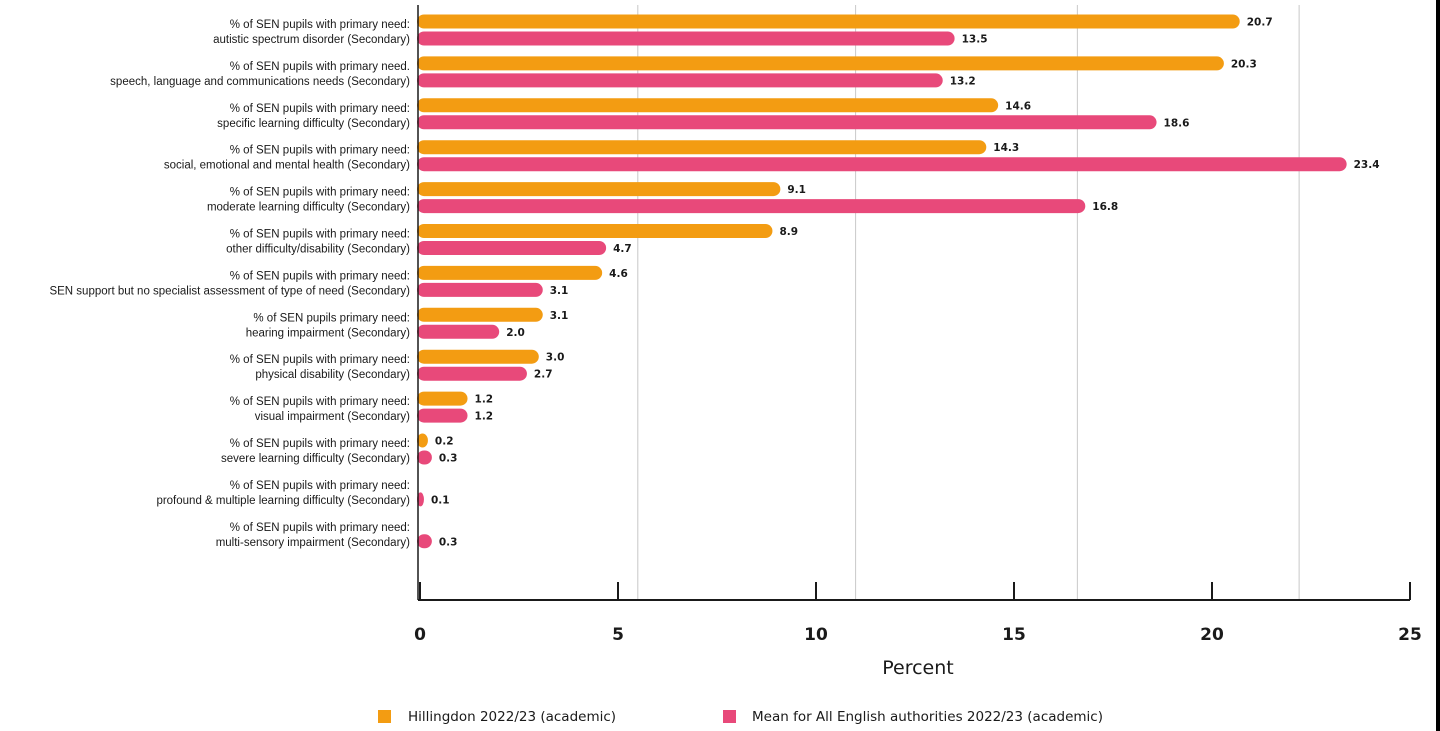 The height and width of the screenshot is (731, 1440). What do you see at coordinates (515, 333) in the screenshot?
I see `data-label: 2.0` at bounding box center [515, 333].